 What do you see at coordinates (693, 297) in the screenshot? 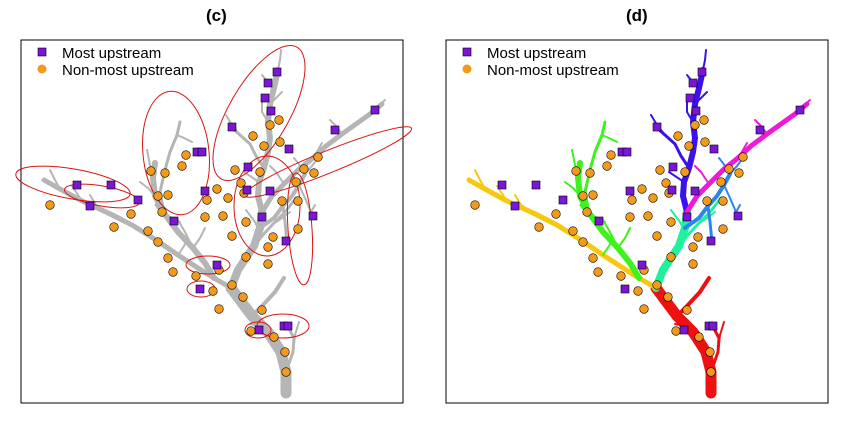
I see `river-segment-red` at bounding box center [693, 297].